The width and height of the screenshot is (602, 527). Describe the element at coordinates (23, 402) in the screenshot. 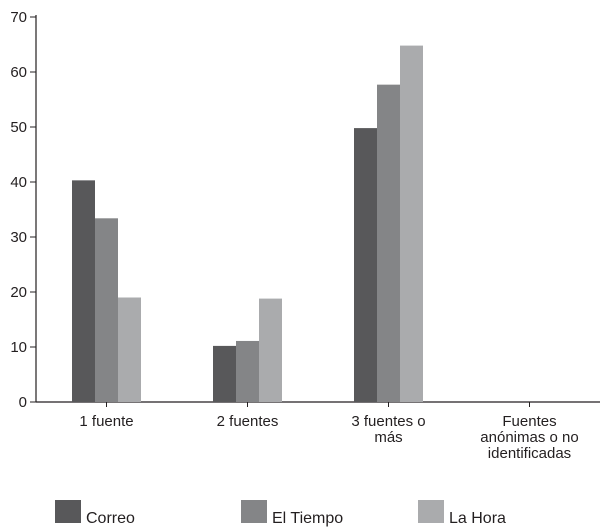

I see `y-tick-label: 0` at that location.